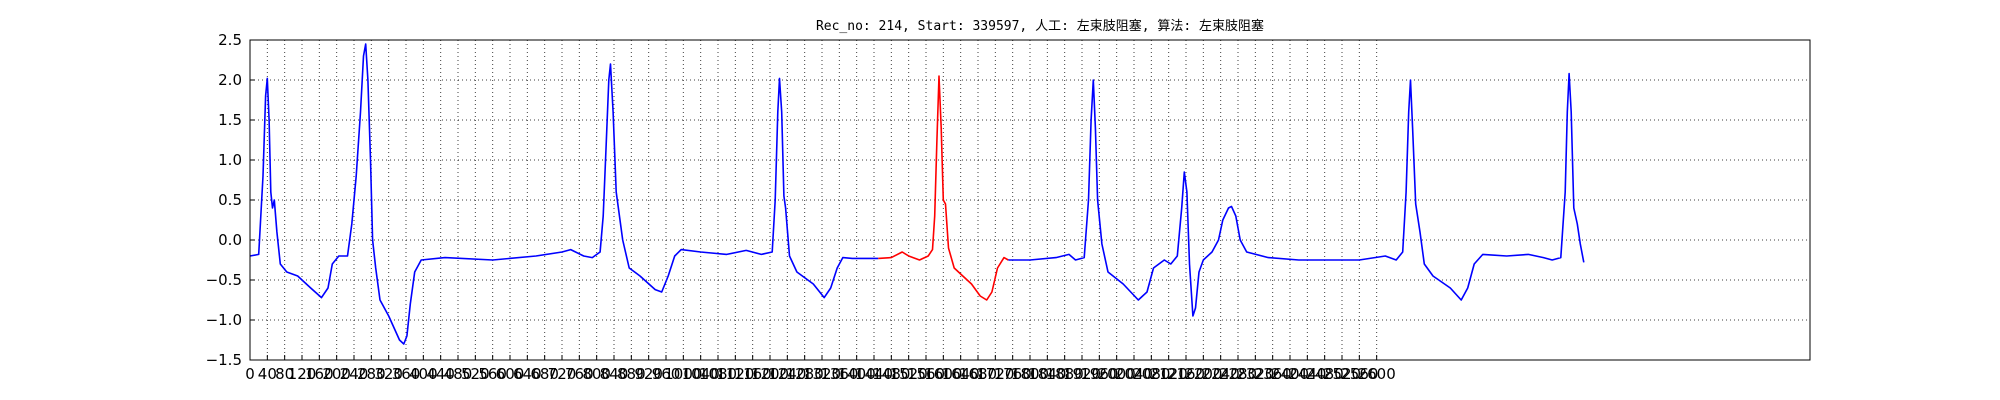 This screenshot has width=2000, height=400. Describe the element at coordinates (1065, 374) in the screenshot. I see `x-tick-label: 1880` at that location.